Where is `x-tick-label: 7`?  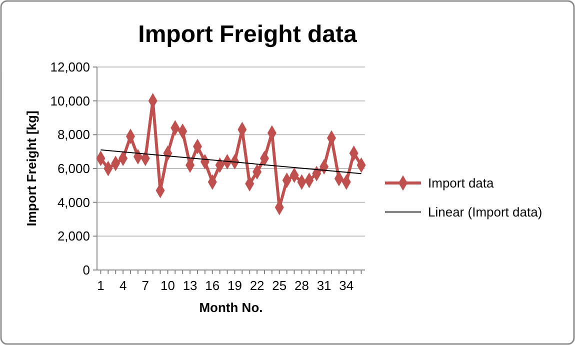
x-tick-label: 7 is located at coordinates (146, 285).